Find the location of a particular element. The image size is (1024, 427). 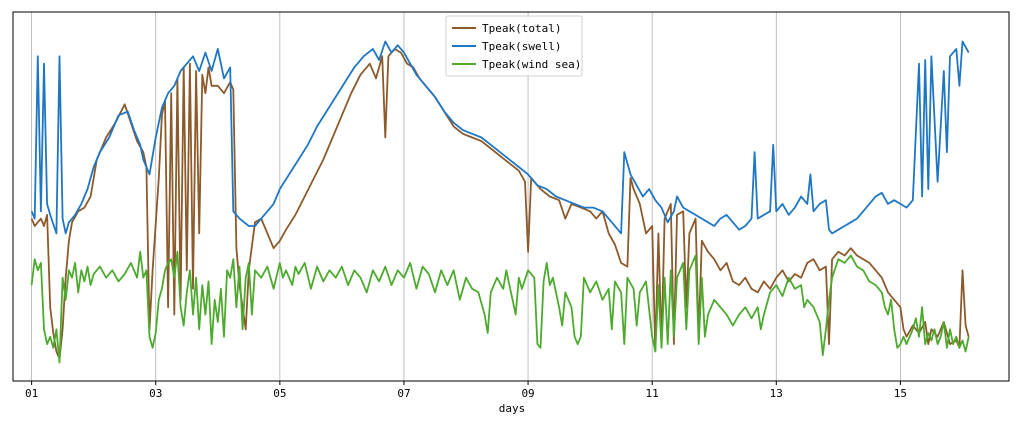

x-axis-ticks: 01 03 05 07 09 11 13 15 is located at coordinates (466, 390).